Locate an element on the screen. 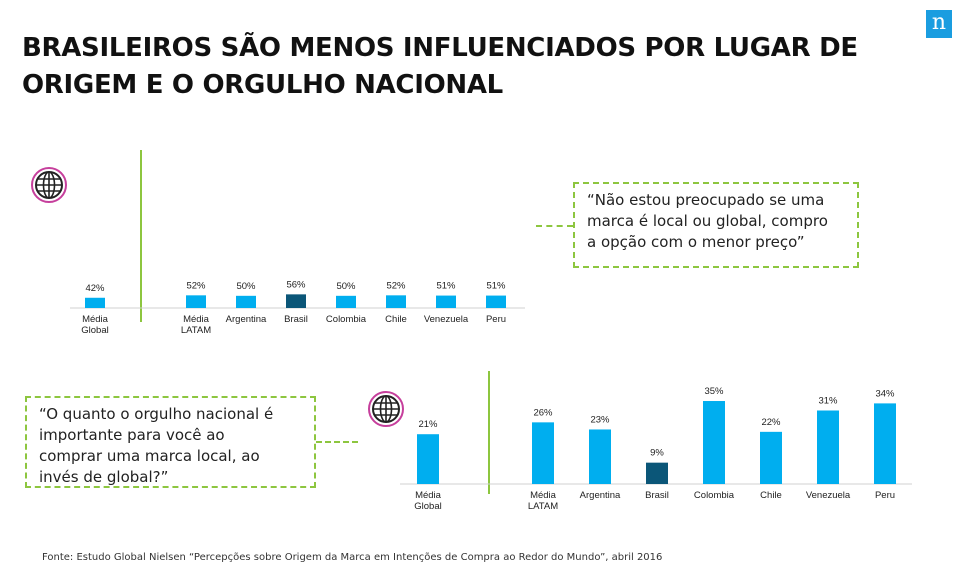  data-label: 42% is located at coordinates (95, 288).